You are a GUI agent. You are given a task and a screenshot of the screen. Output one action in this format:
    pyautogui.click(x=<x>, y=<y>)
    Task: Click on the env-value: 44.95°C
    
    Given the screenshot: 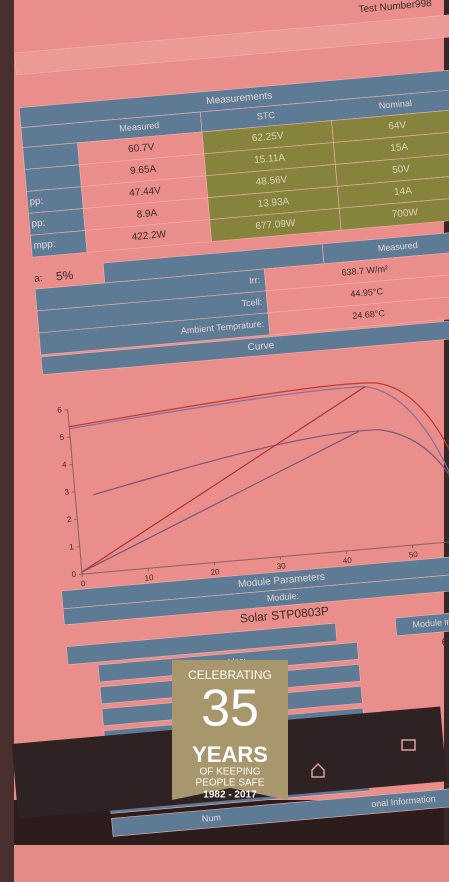 What is the action you would take?
    pyautogui.click(x=367, y=292)
    